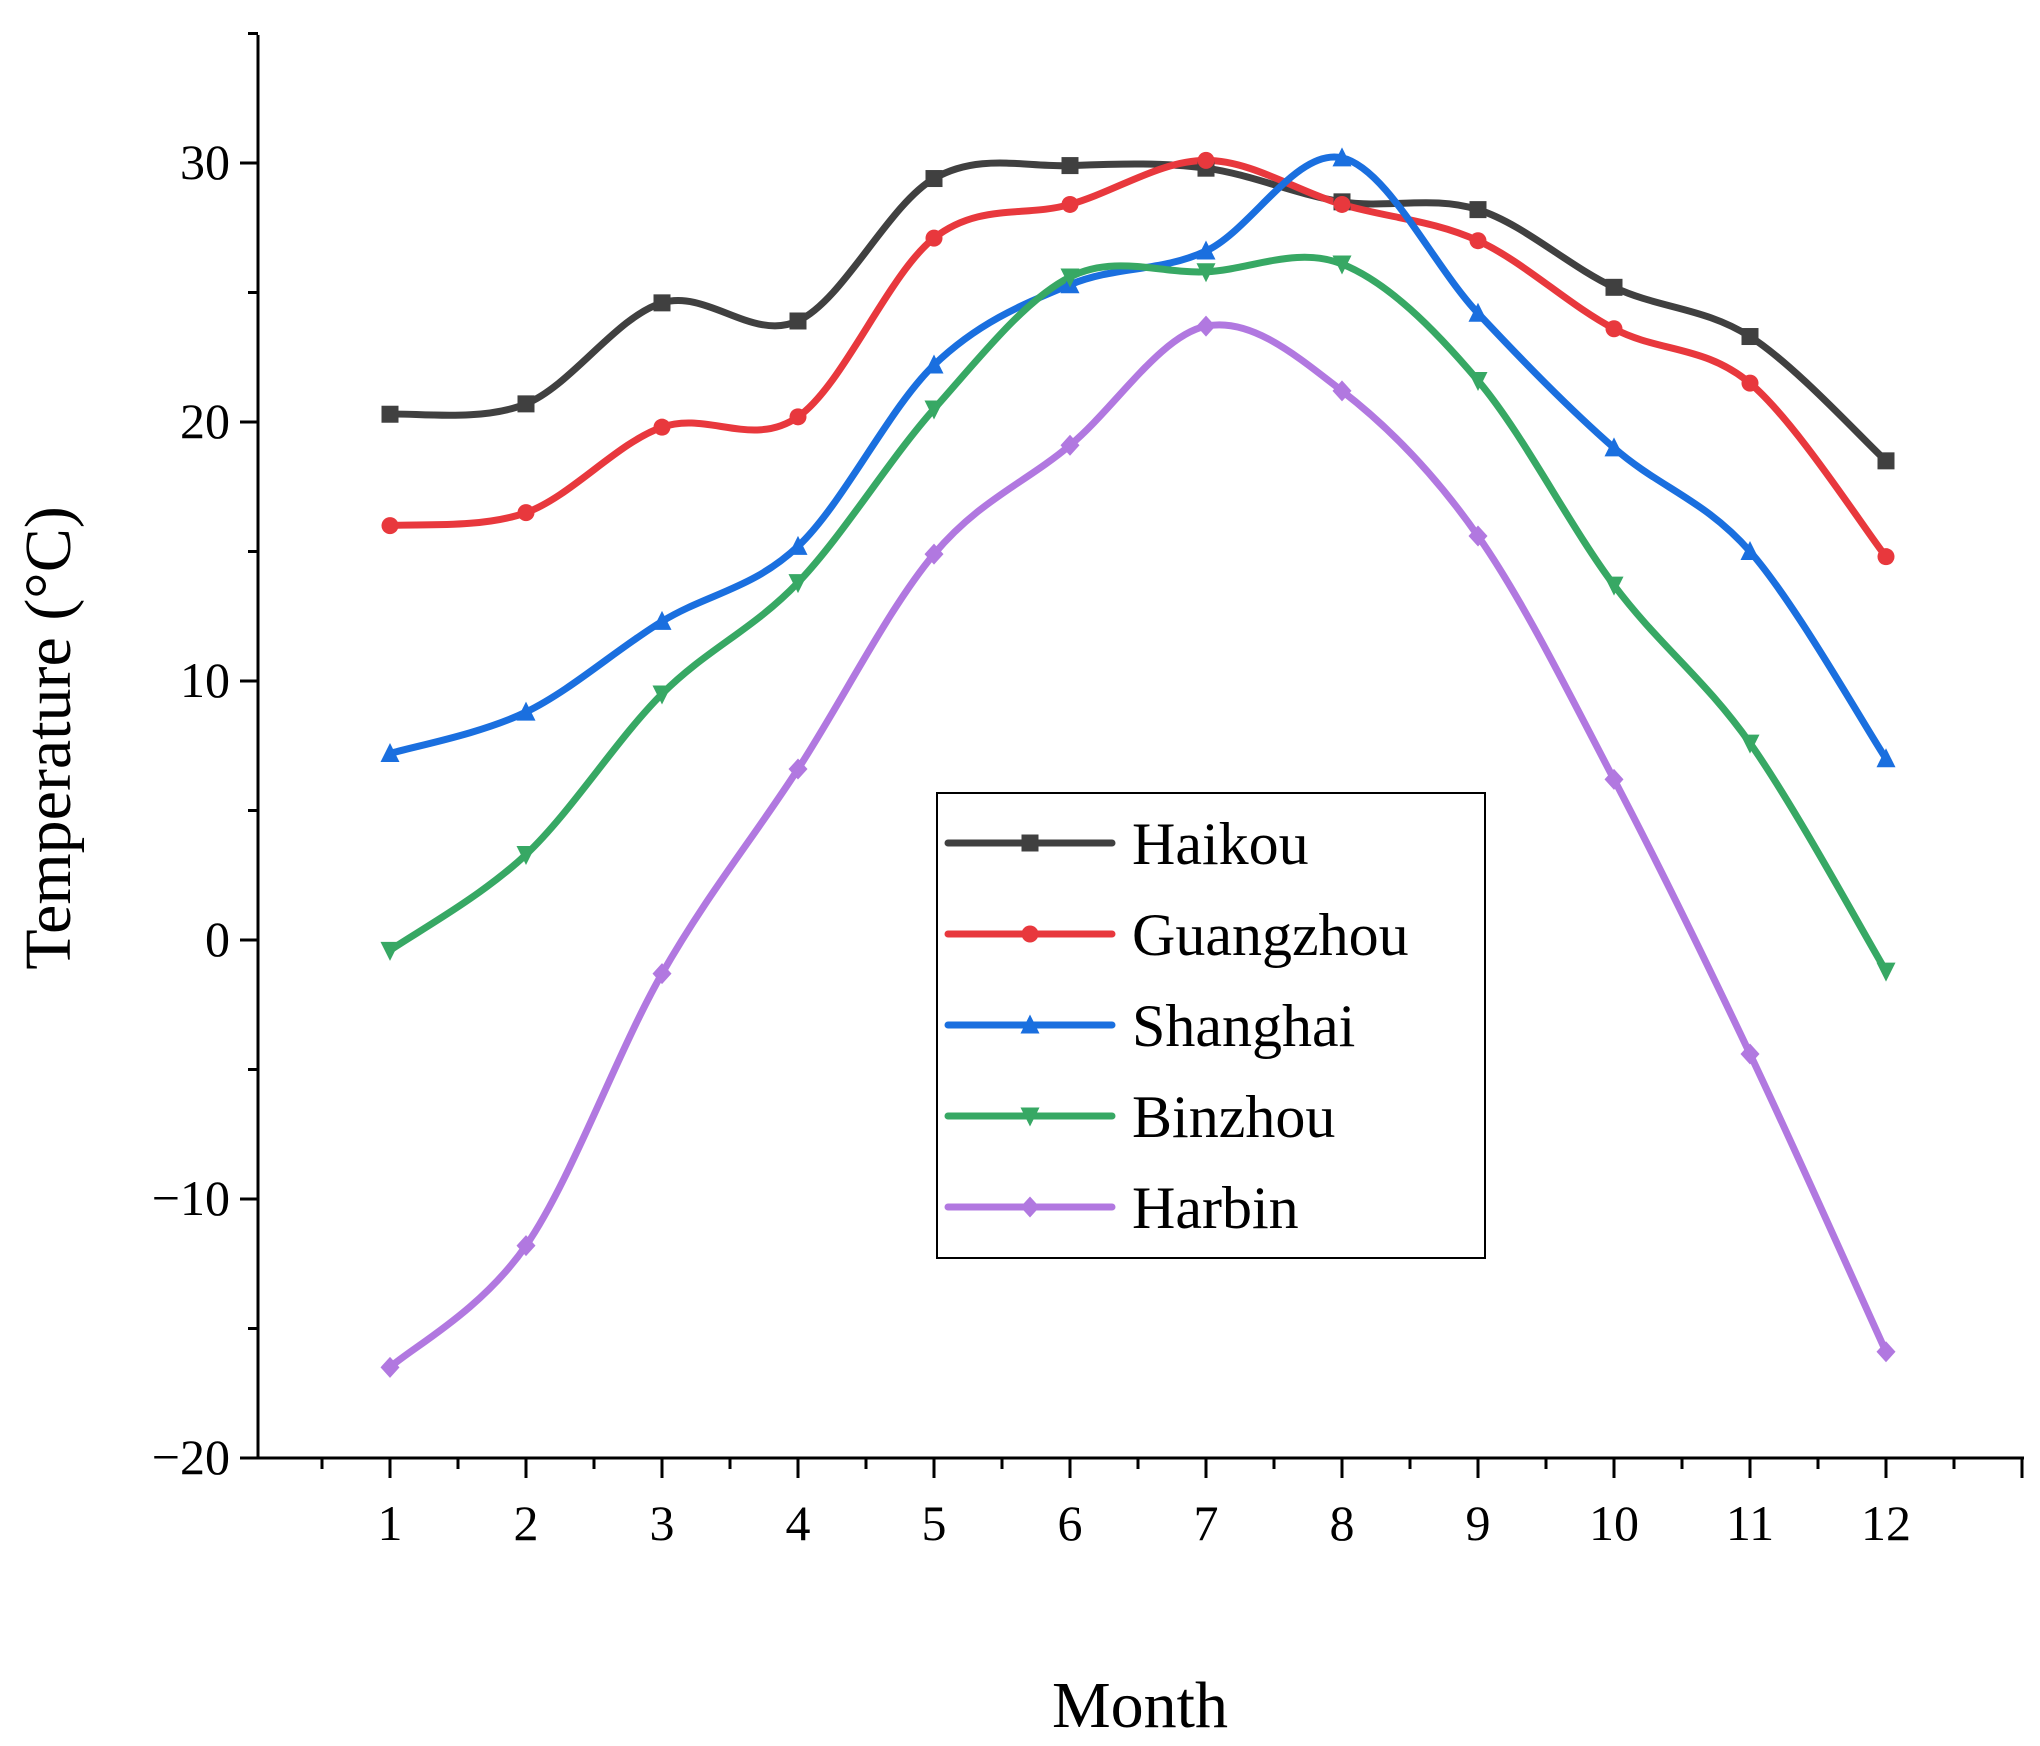 The height and width of the screenshot is (1746, 2040). I want to click on legend: Haikou Guangzhou Shanghai Binzhou Harbin, so click(1211, 1025).